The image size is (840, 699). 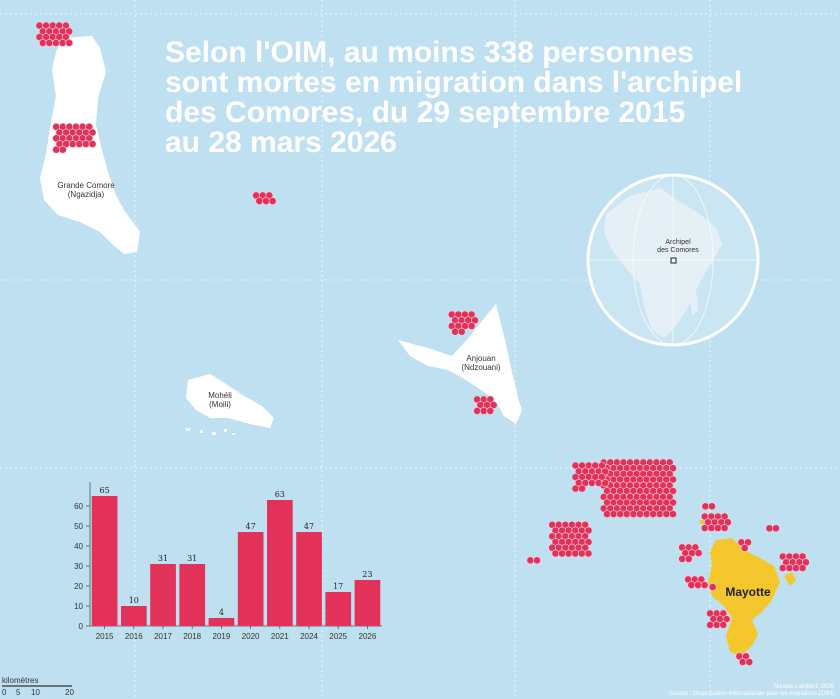 What do you see at coordinates (748, 592) in the screenshot?
I see `mayotte-label: Mayotte` at bounding box center [748, 592].